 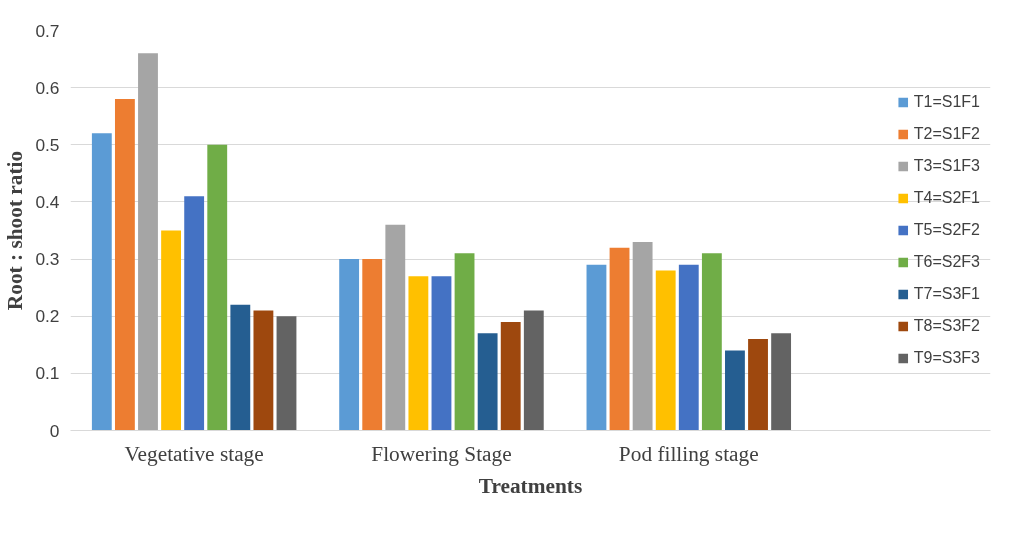 I want to click on legend-label: T6=S2F3, so click(x=946, y=262).